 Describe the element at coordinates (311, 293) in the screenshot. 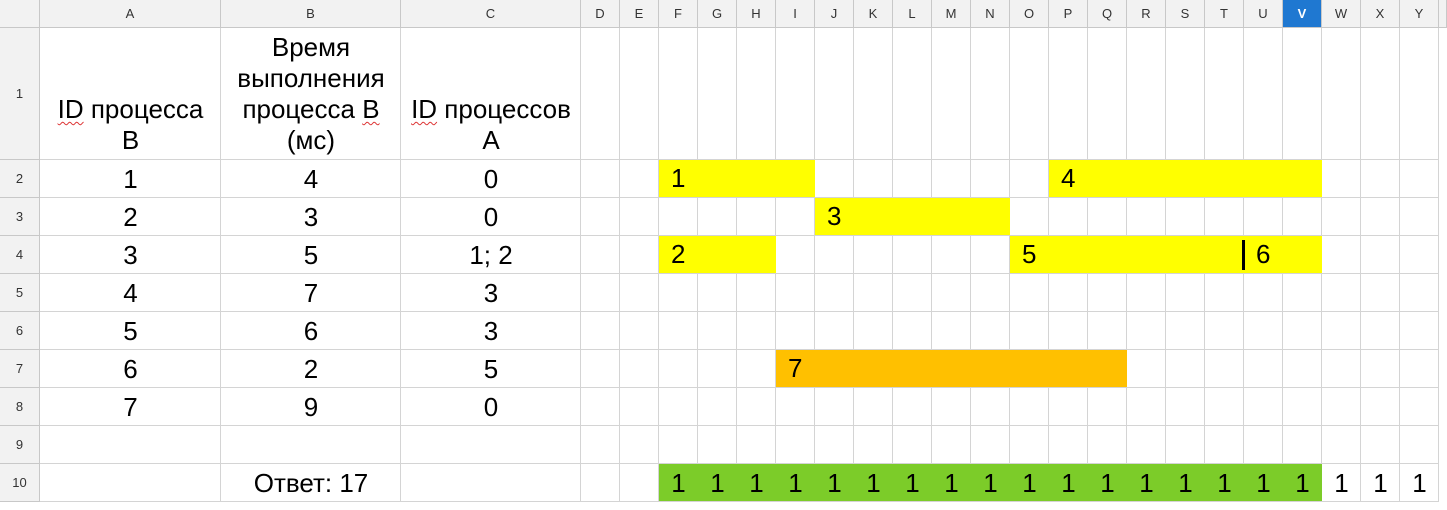

I see `cell-b5` at that location.